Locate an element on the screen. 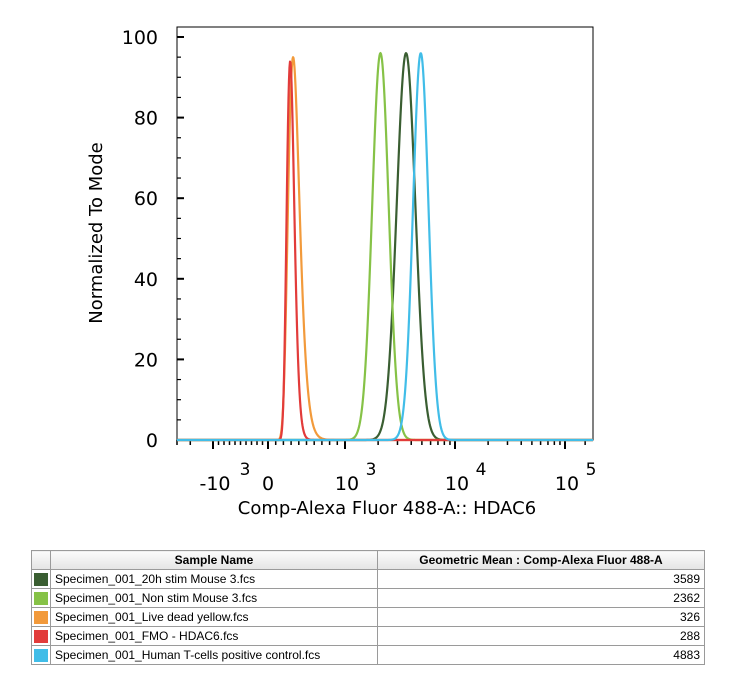  y-tick-label: 100 is located at coordinates (140, 38).